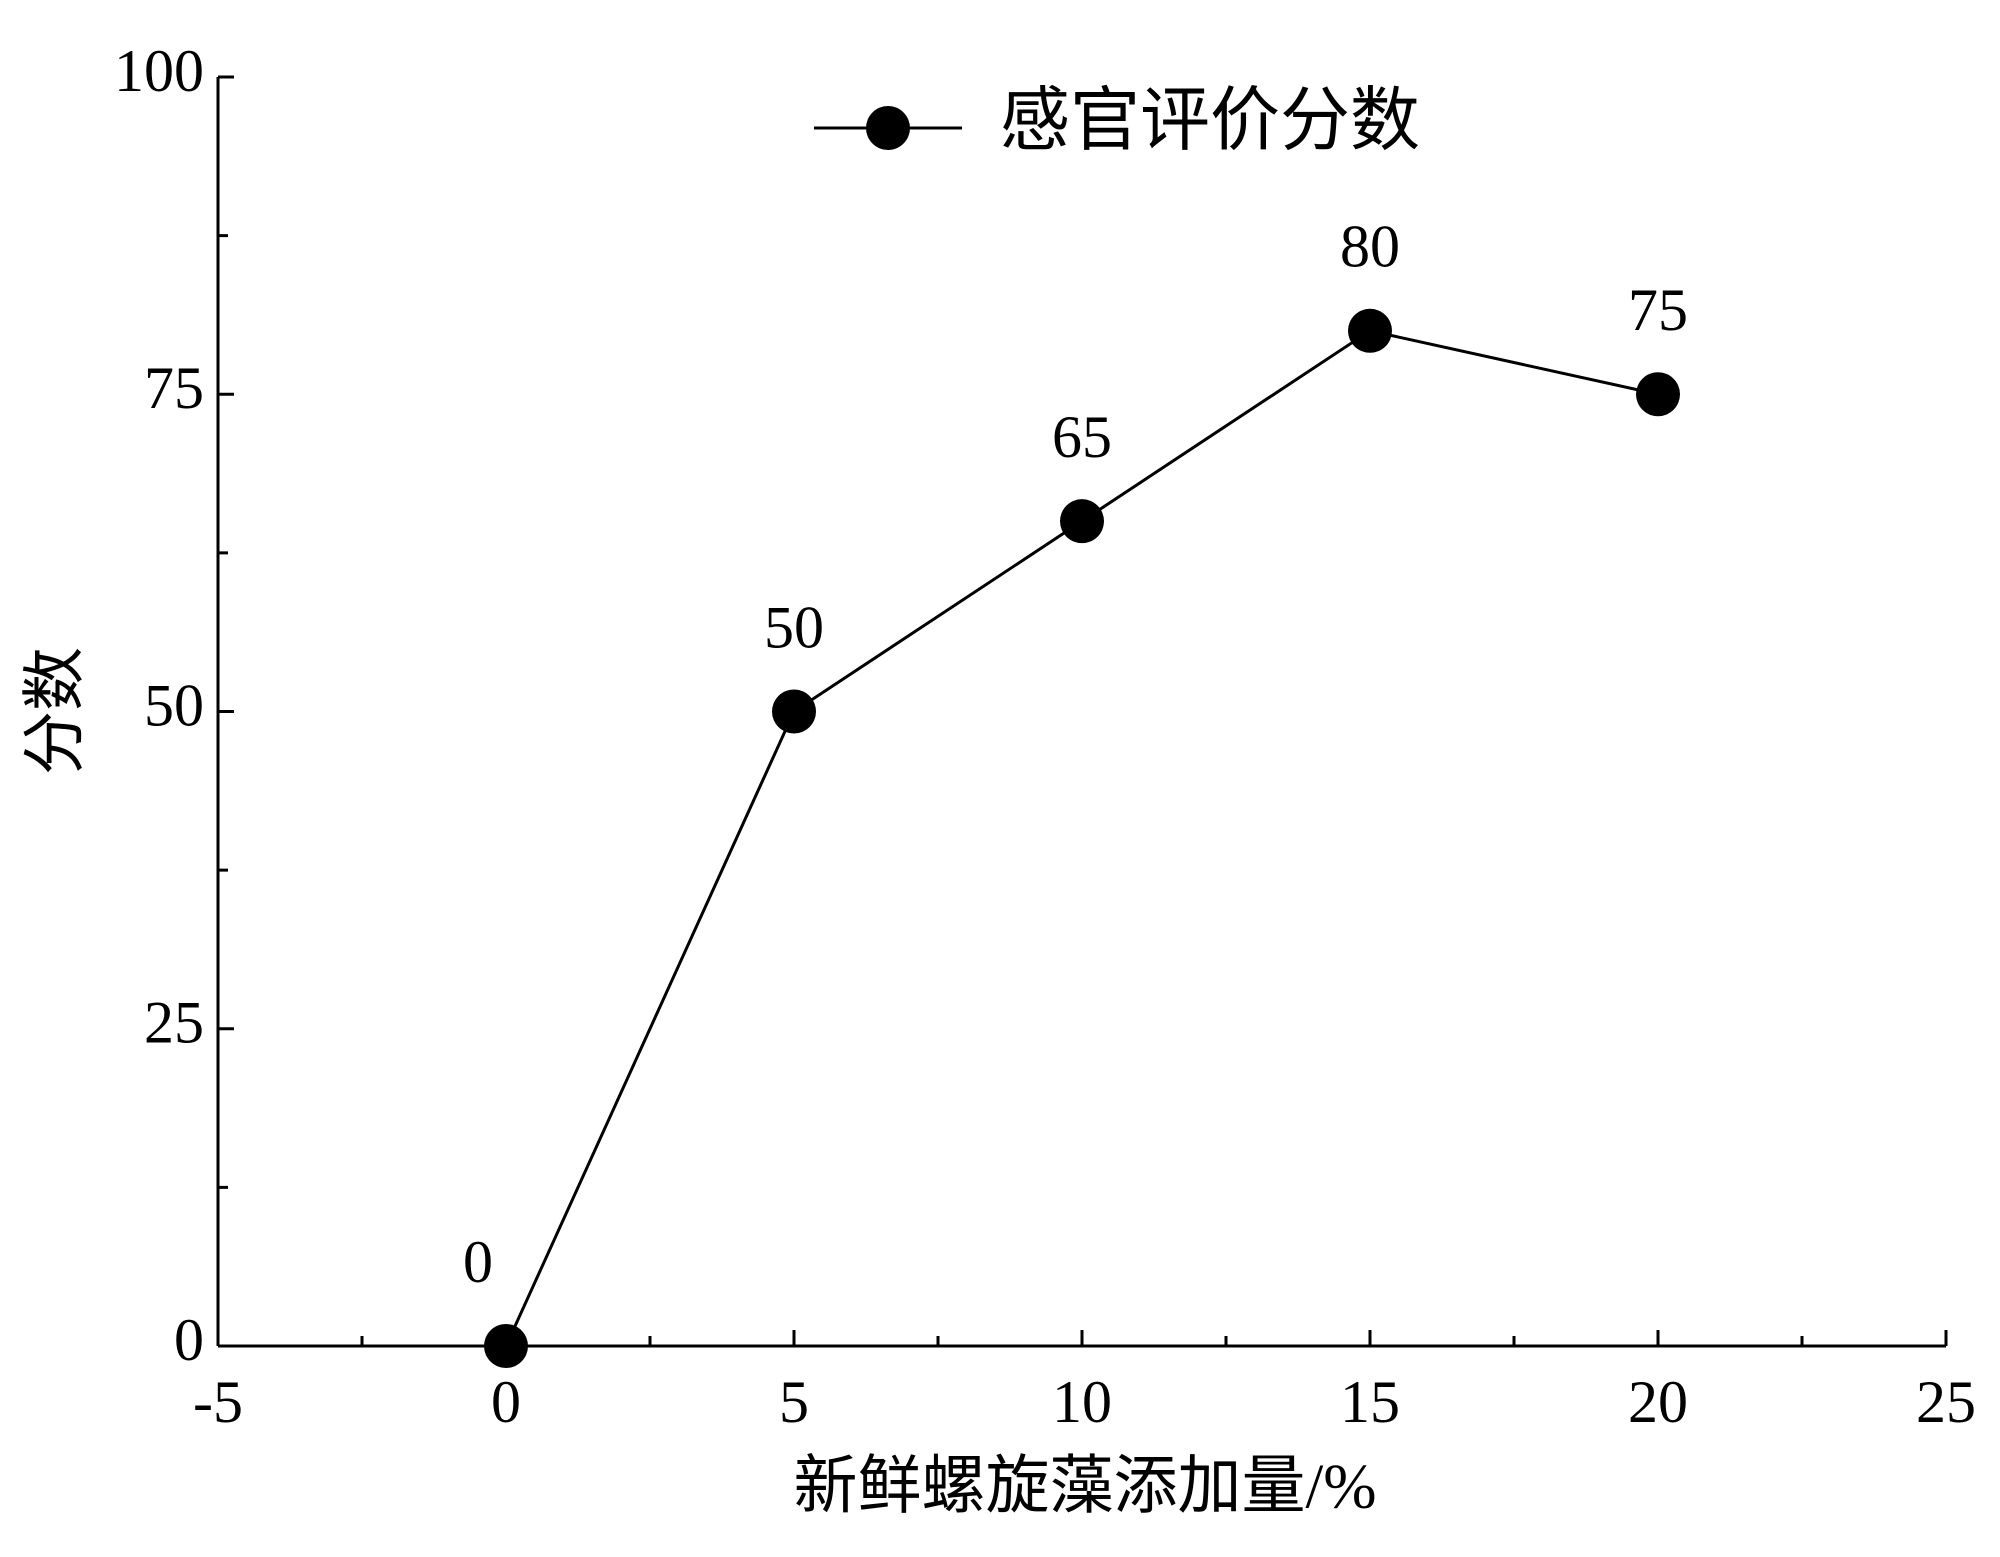 This screenshot has height=1557, width=2000. I want to click on x-tick-label: 25, so click(1946, 1402).